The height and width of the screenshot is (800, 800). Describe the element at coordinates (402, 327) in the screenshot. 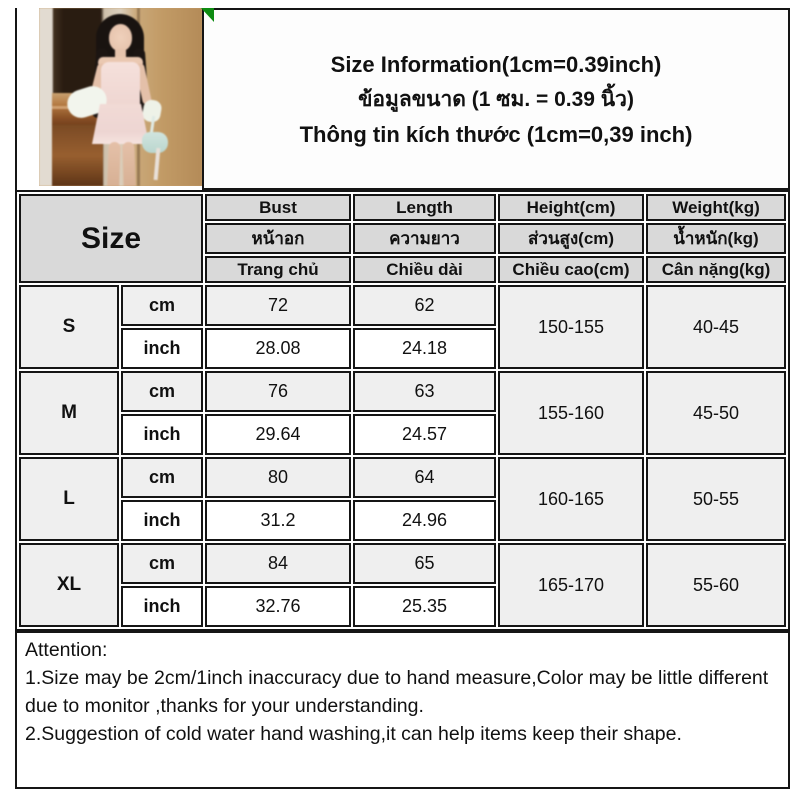

I see `table-row: S cm 72 62 150-155 40-45` at that location.